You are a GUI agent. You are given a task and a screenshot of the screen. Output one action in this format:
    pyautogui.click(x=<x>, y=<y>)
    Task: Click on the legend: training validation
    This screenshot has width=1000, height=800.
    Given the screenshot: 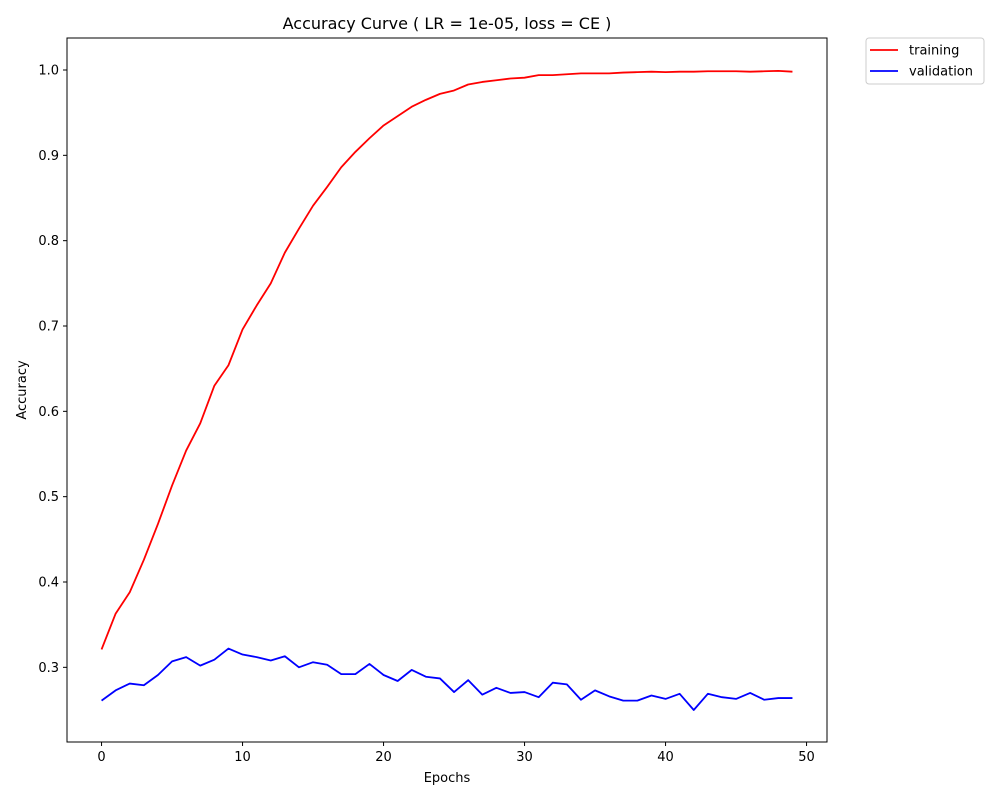 What is the action you would take?
    pyautogui.click(x=925, y=61)
    